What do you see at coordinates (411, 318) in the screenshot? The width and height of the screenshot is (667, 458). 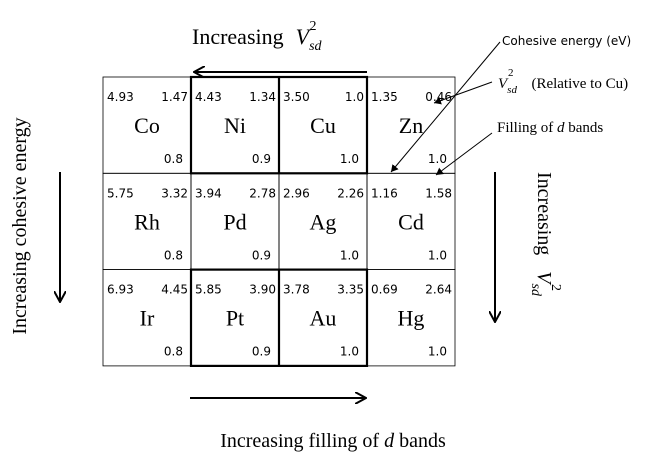 I see `element-symbol: Hg` at bounding box center [411, 318].